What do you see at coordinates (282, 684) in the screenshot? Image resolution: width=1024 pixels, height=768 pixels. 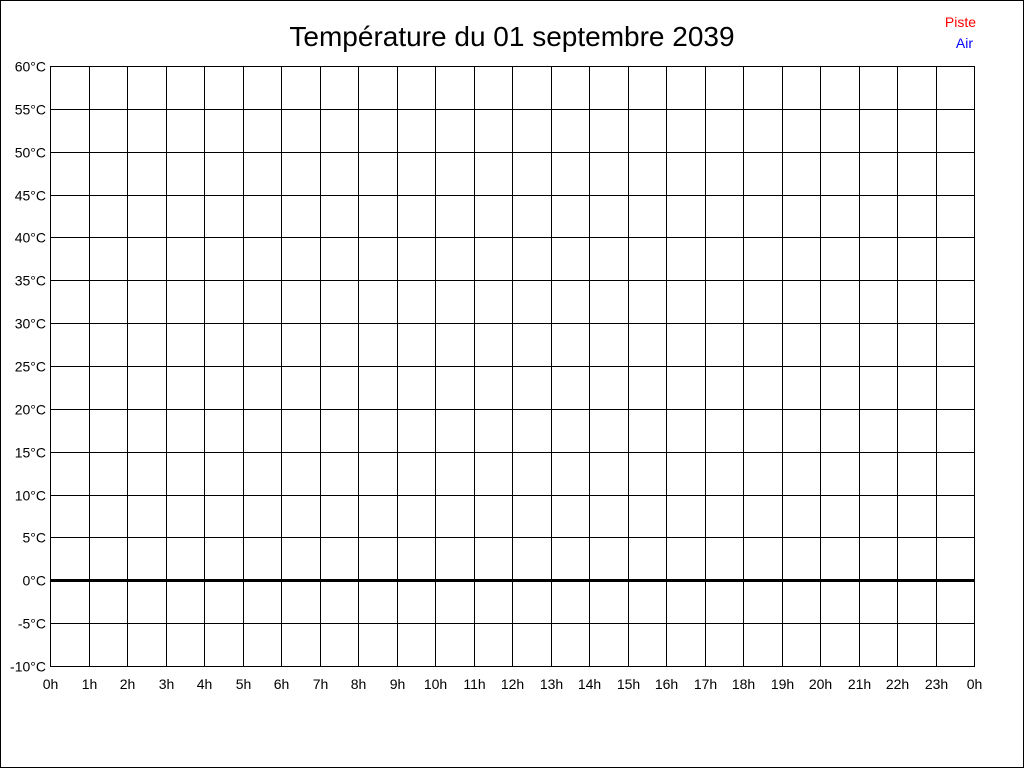 I see `x-tick-label: 6h` at bounding box center [282, 684].